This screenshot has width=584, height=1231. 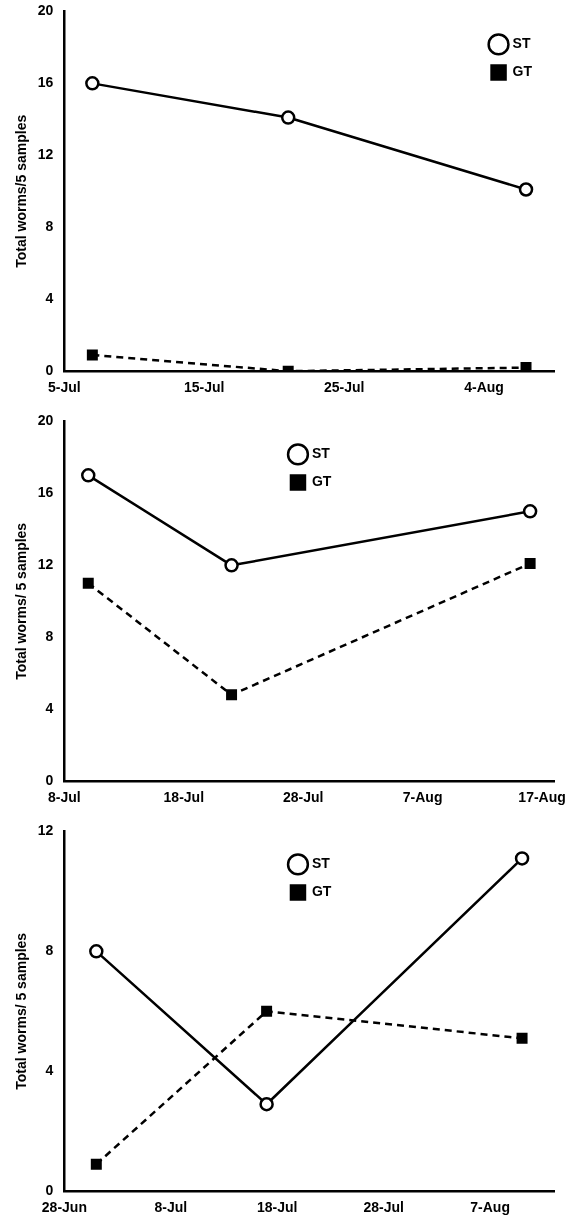 I want to click on x-tick-label: 15-Jul, so click(x=204, y=387).